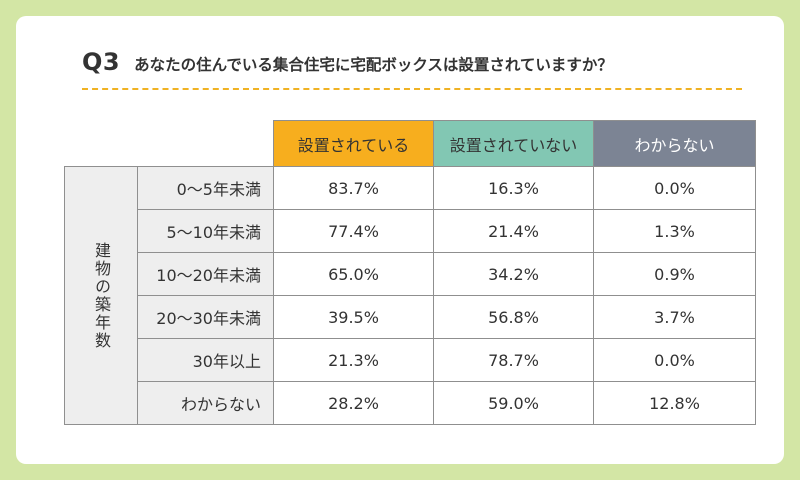 The image size is (800, 480). What do you see at coordinates (353, 274) in the screenshot?
I see `value-cell: 65.0%` at bounding box center [353, 274].